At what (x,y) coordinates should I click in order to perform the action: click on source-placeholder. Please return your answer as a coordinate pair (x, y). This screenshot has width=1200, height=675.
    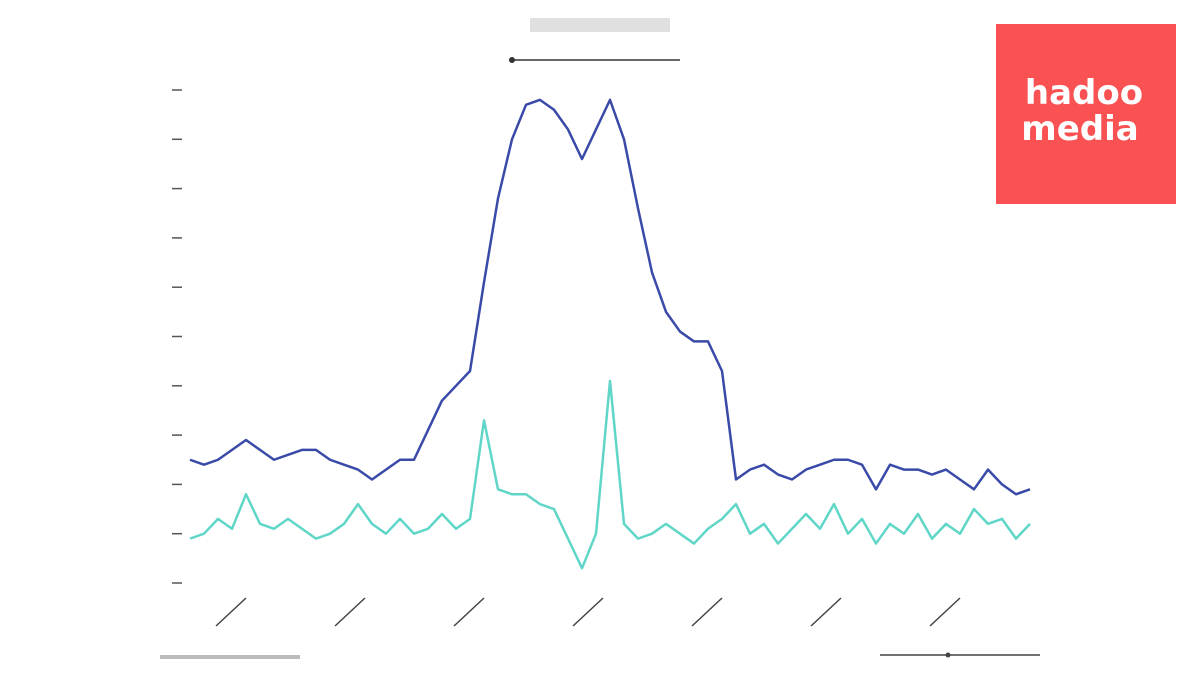
    Looking at the image, I should click on (230, 657).